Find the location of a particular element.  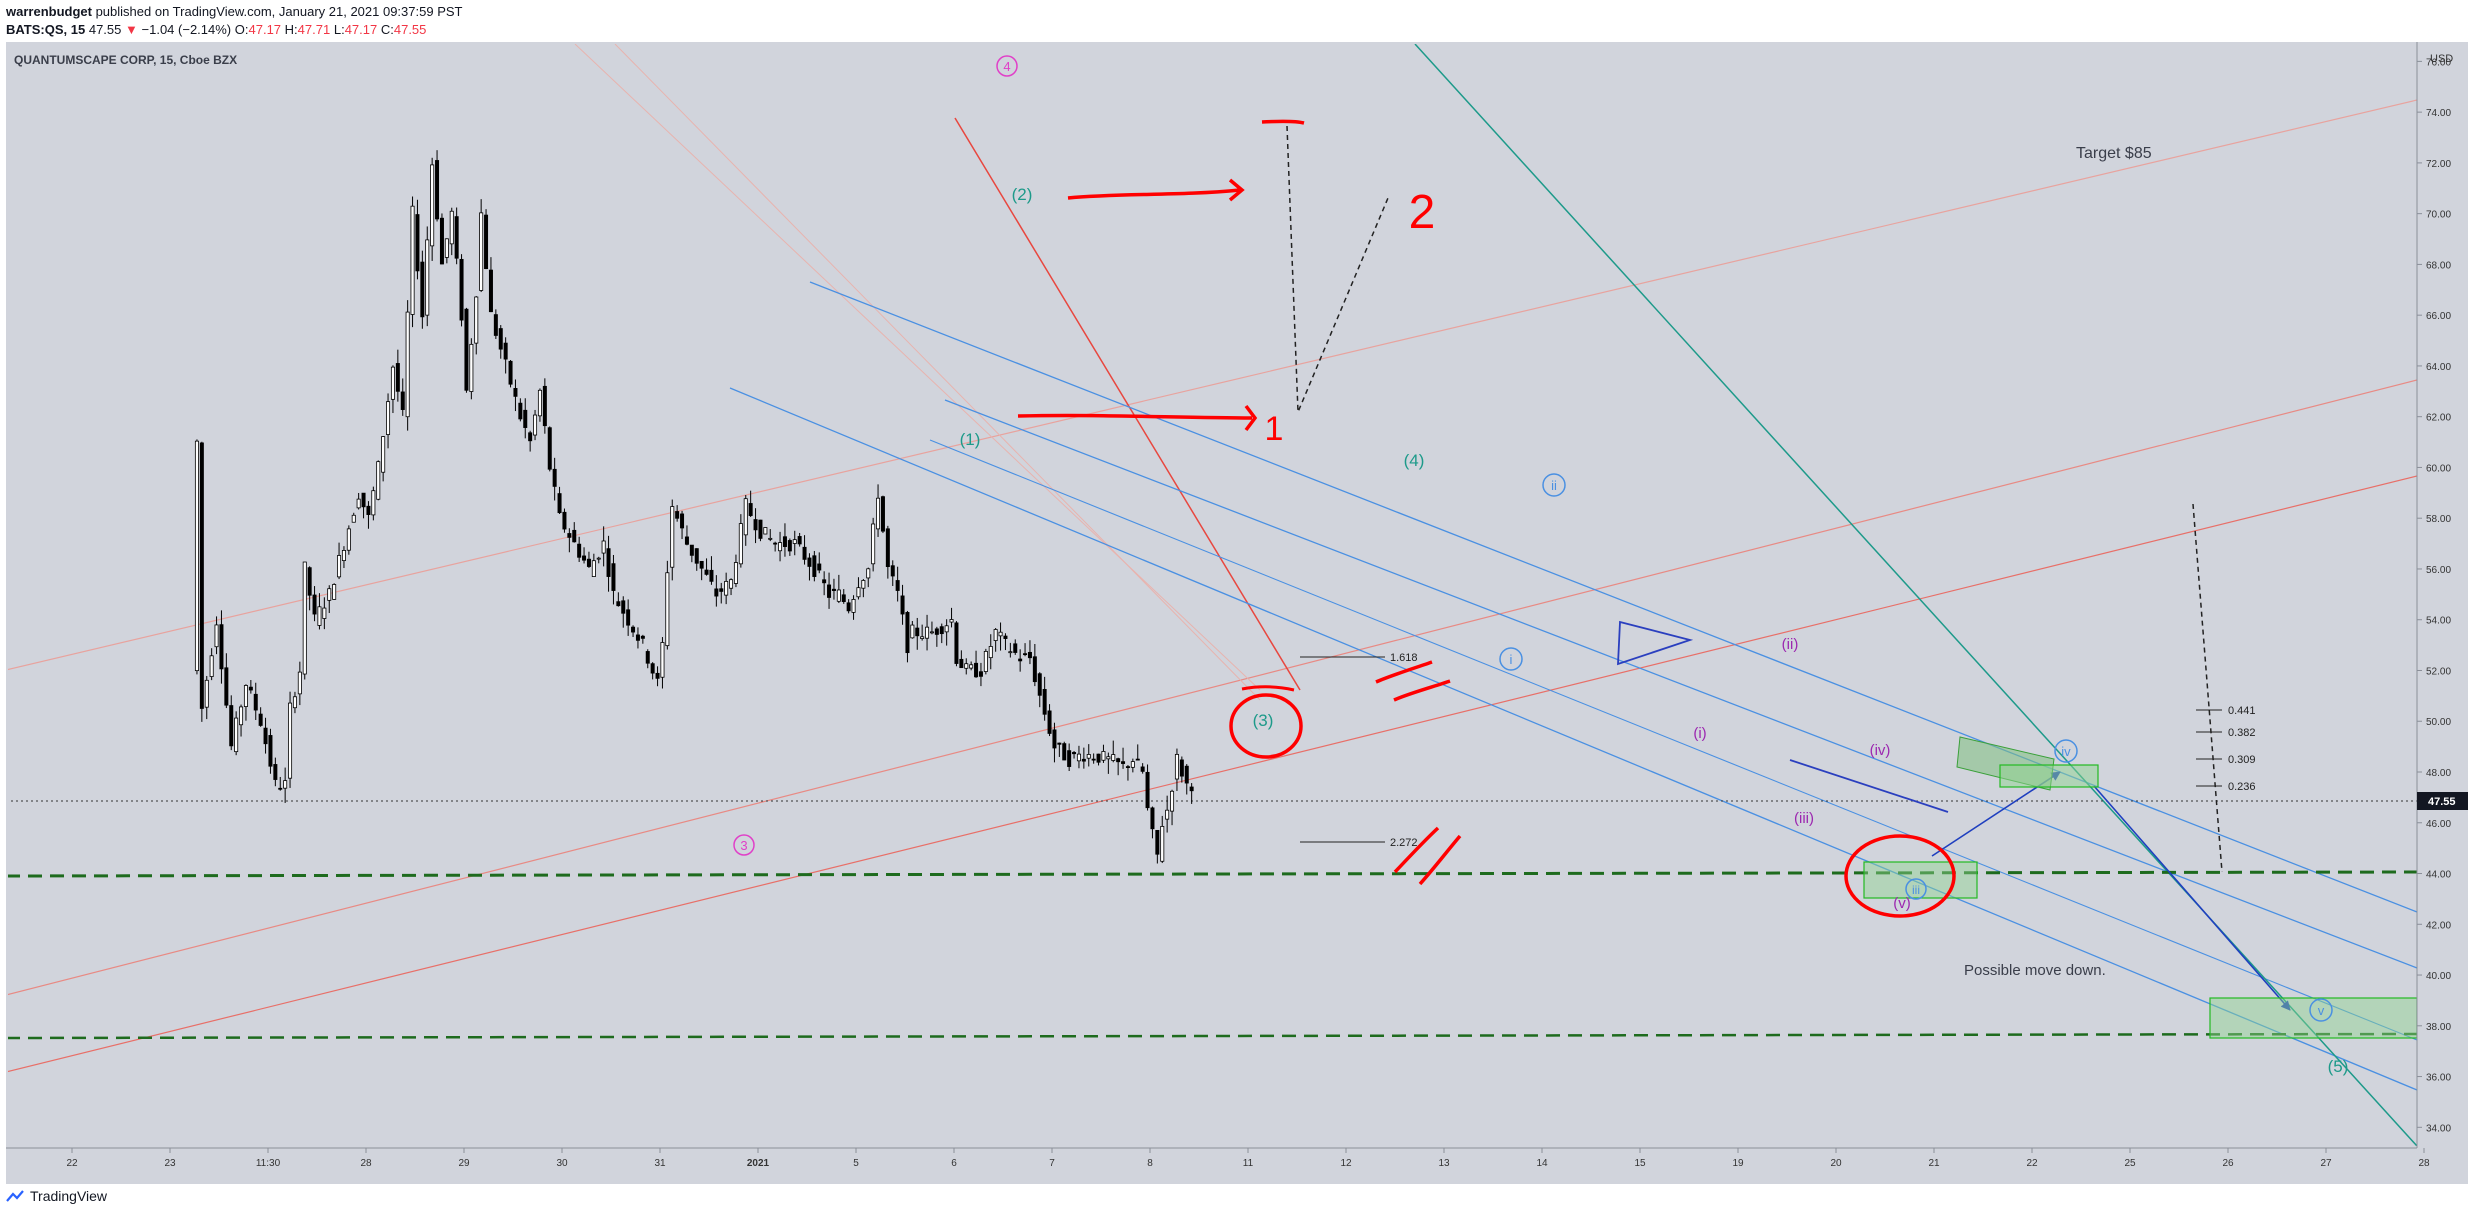

price-axis-label: 38.00 is located at coordinates (2438, 1027).